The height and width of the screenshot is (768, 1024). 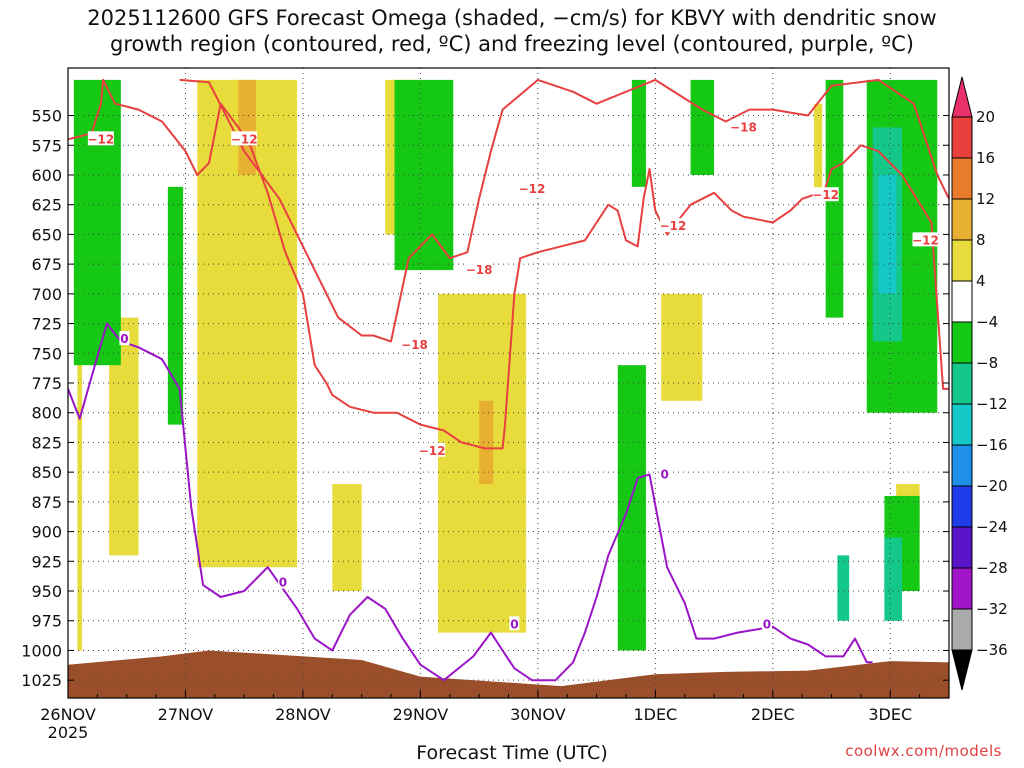 What do you see at coordinates (508, 674) in the screenshot?
I see `surface-terrain` at bounding box center [508, 674].